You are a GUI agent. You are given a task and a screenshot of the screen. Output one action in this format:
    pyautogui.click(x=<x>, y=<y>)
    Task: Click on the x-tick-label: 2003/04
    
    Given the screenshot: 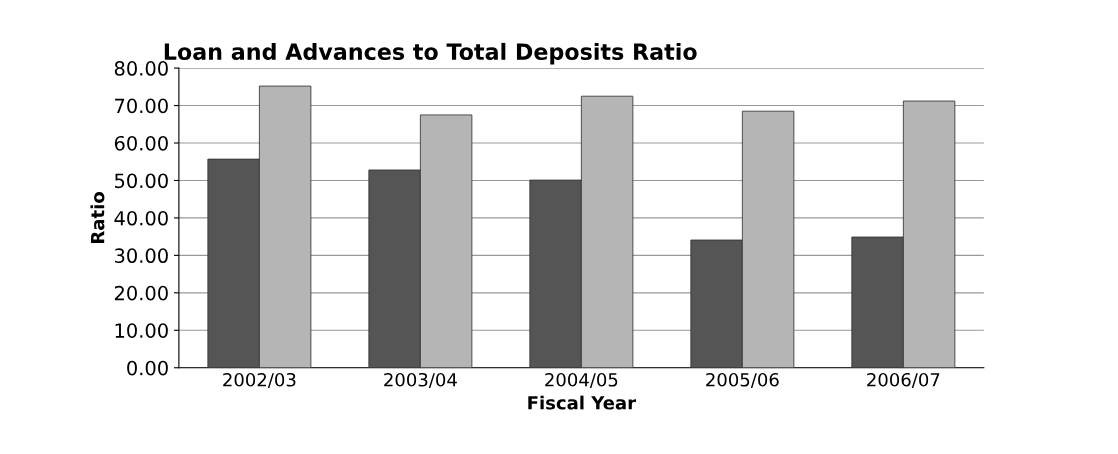 What is the action you would take?
    pyautogui.click(x=420, y=380)
    